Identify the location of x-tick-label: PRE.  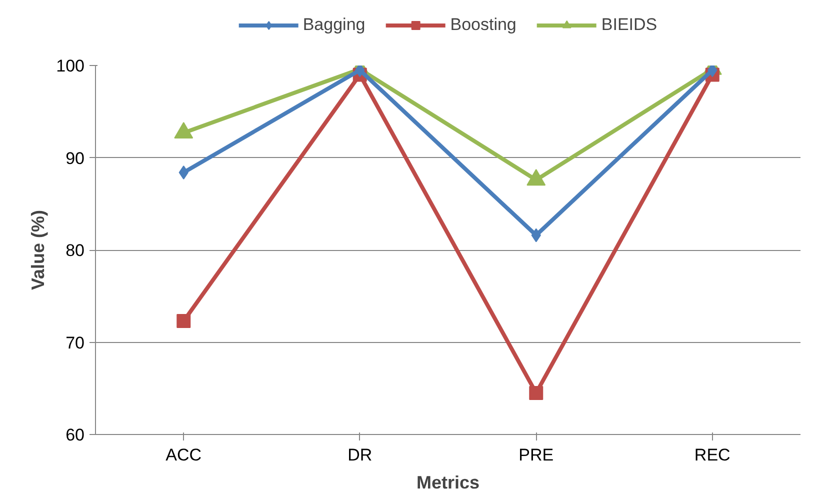
(536, 455).